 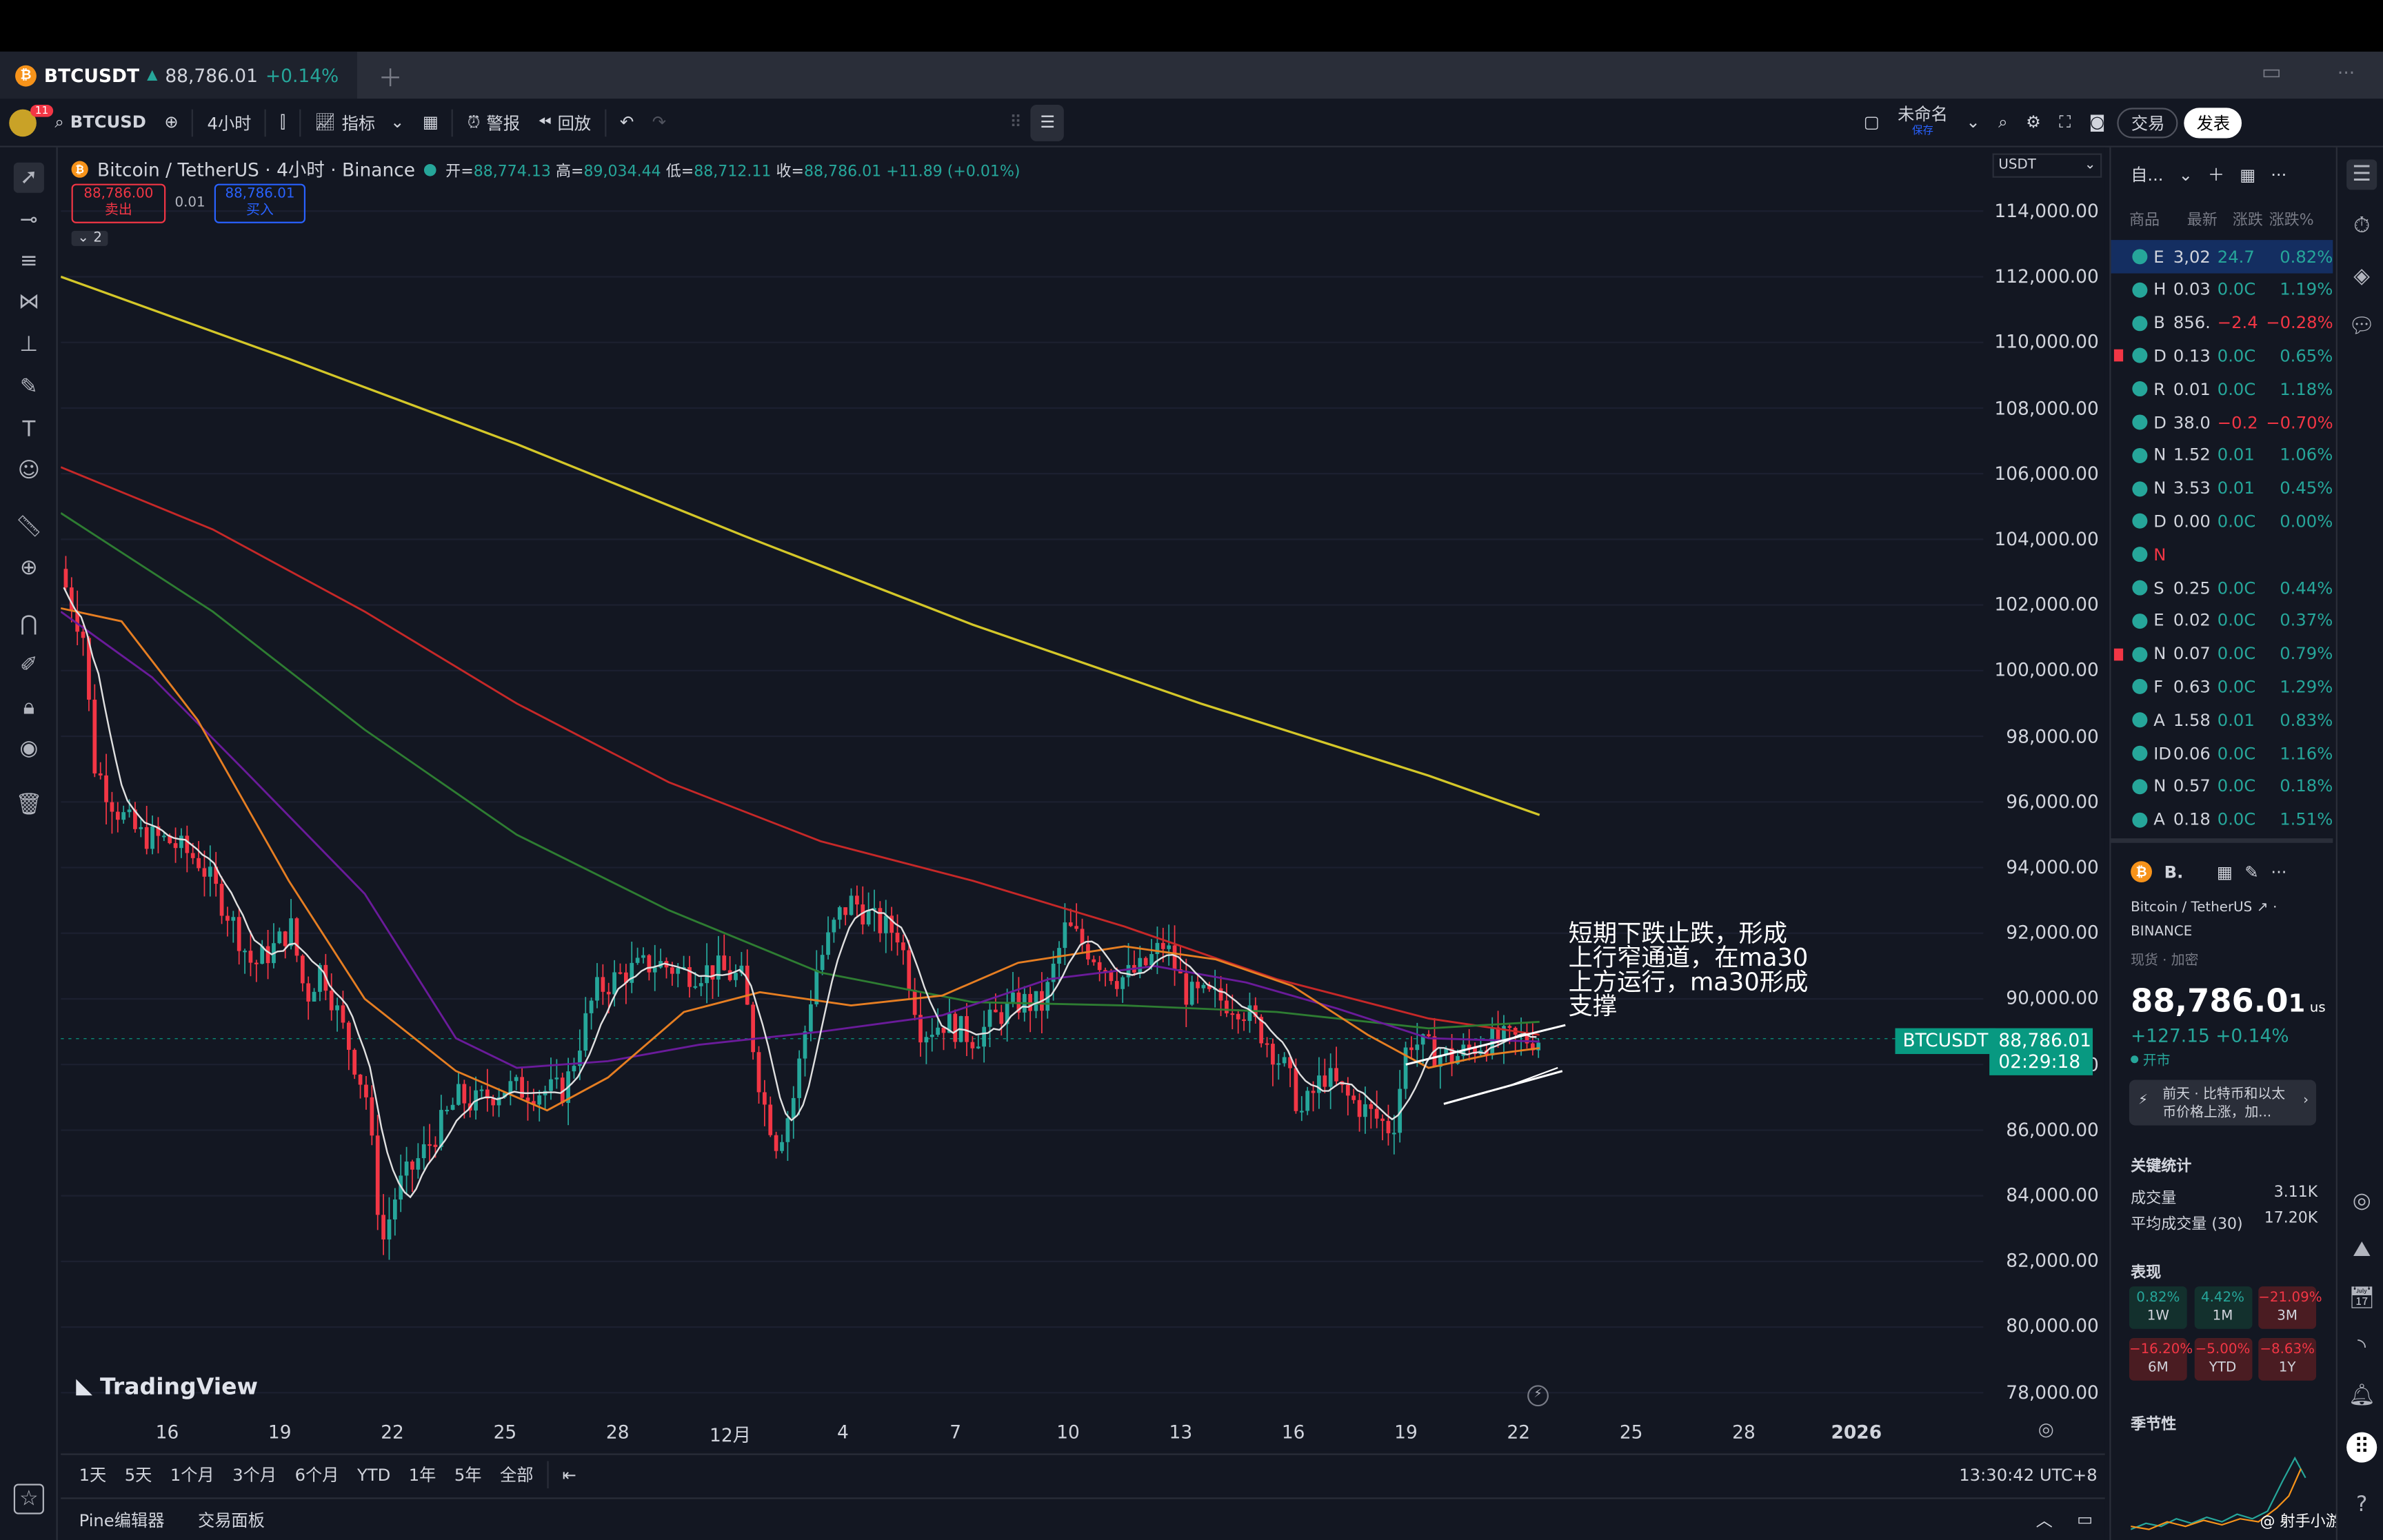 What do you see at coordinates (1923, 123) in the screenshot?
I see `layout-name-button: 未命名 保存` at bounding box center [1923, 123].